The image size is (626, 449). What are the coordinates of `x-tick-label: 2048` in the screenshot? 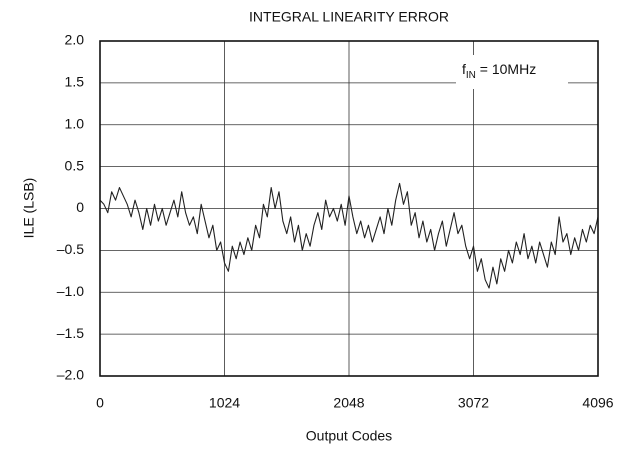 It's located at (348, 403).